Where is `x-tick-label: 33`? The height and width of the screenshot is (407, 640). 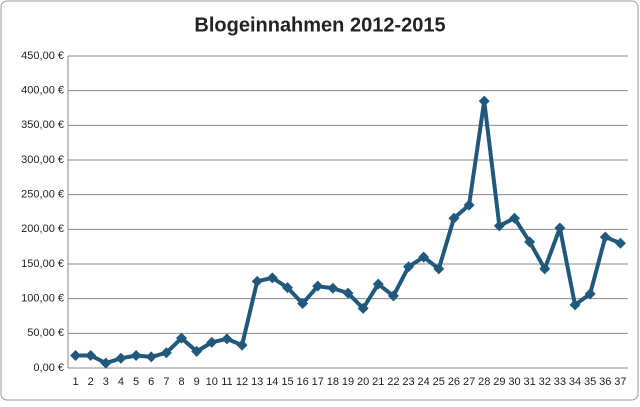
x-tick-label: 33 is located at coordinates (560, 382).